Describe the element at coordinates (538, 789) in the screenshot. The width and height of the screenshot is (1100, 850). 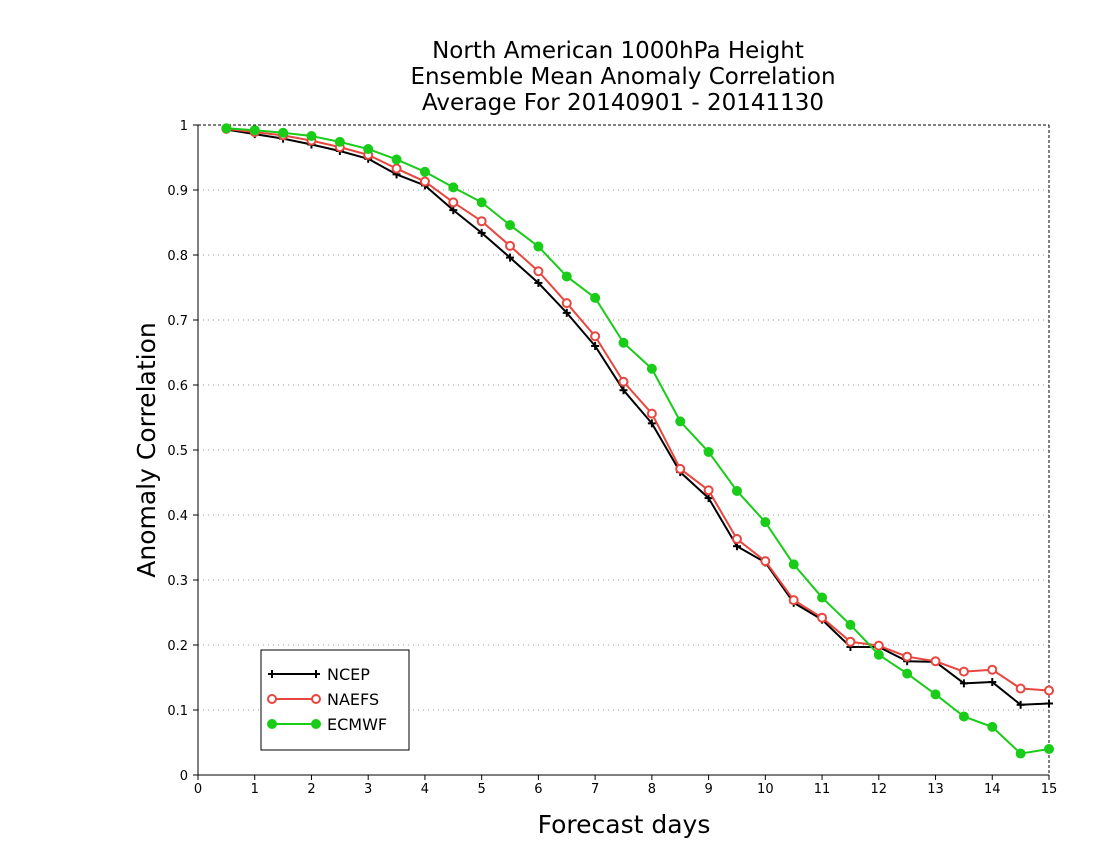
I see `x-tick-label: 6` at that location.